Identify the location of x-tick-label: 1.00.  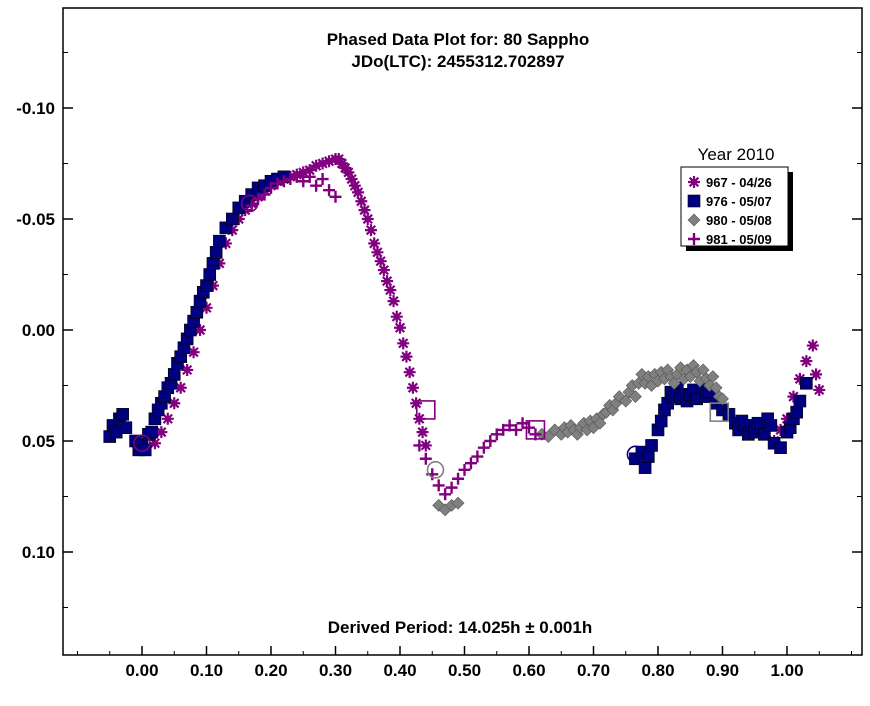
(786, 670).